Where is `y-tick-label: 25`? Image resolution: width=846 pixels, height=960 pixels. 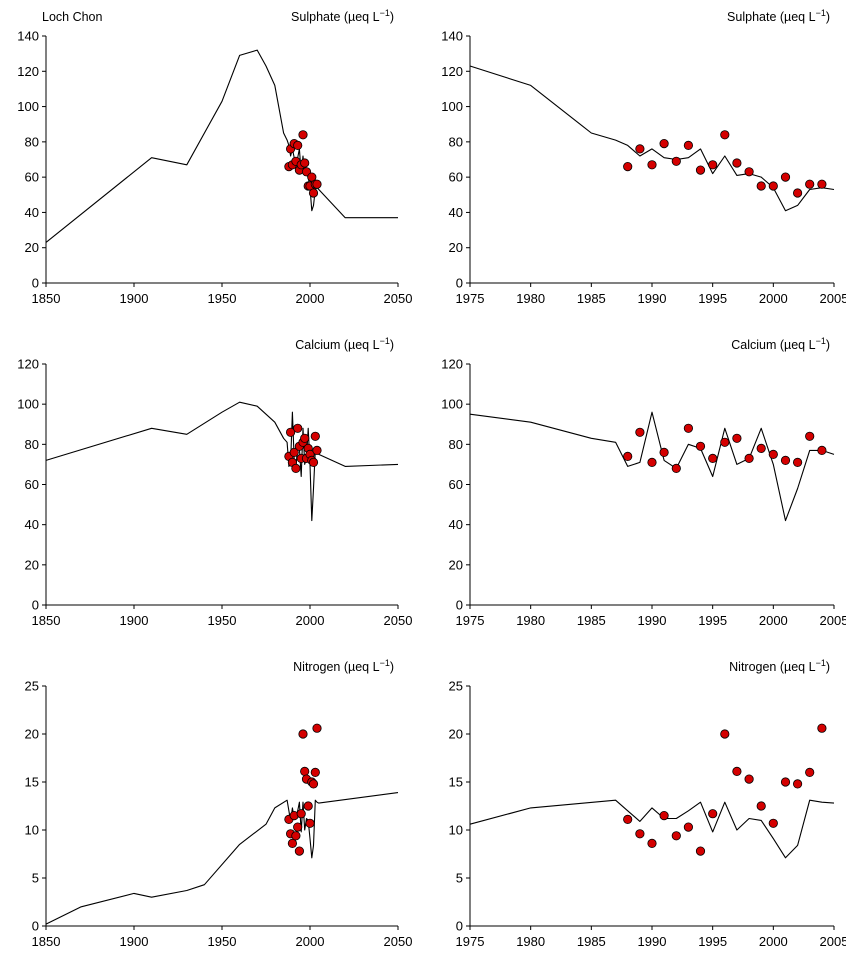 y-tick-label: 25 is located at coordinates (456, 686).